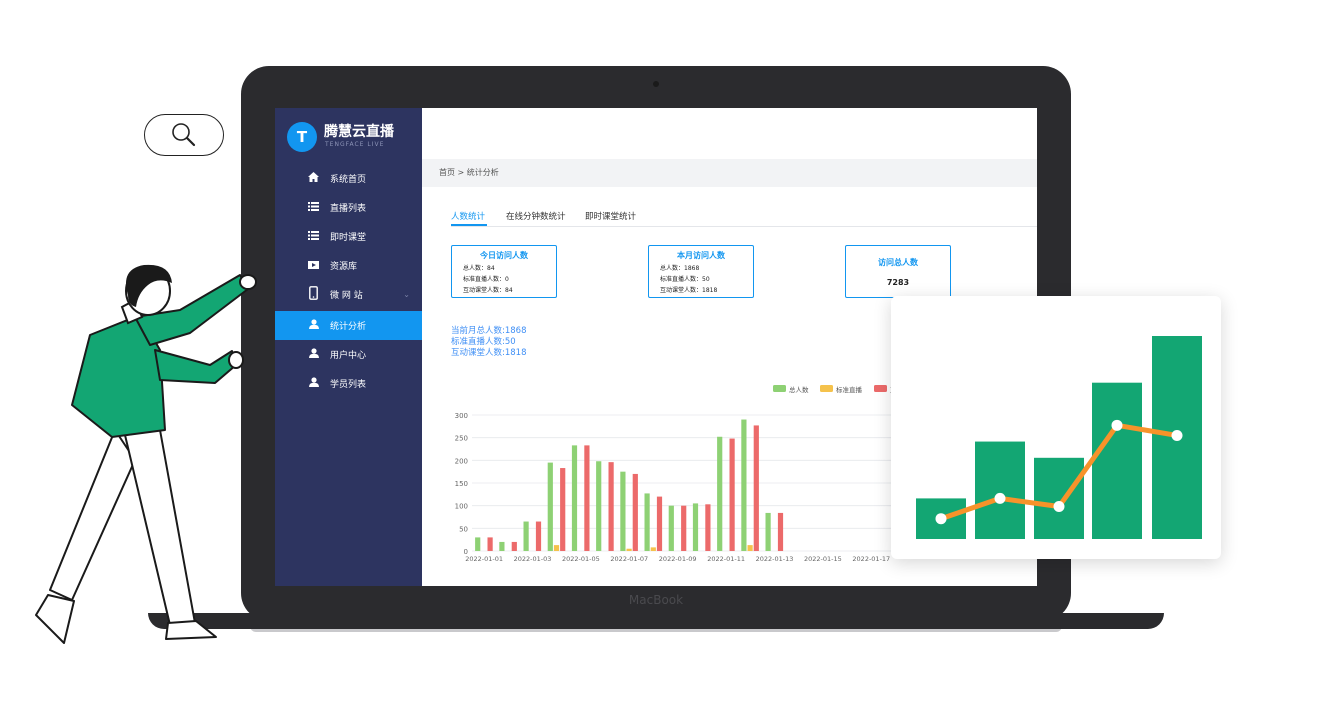  Describe the element at coordinates (533, 559) in the screenshot. I see `x-tick-label: 2022-01-03` at that location.